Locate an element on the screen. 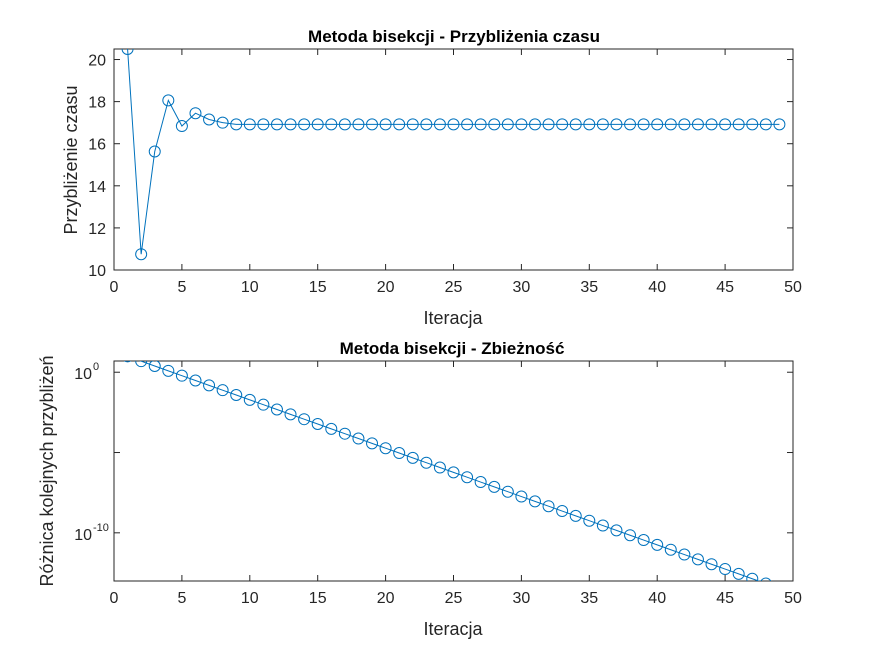 Image resolution: width=875 pixels, height=656 pixels. chart-title: Metoda bisekcji - Przybliżenia czasu is located at coordinates (454, 36).